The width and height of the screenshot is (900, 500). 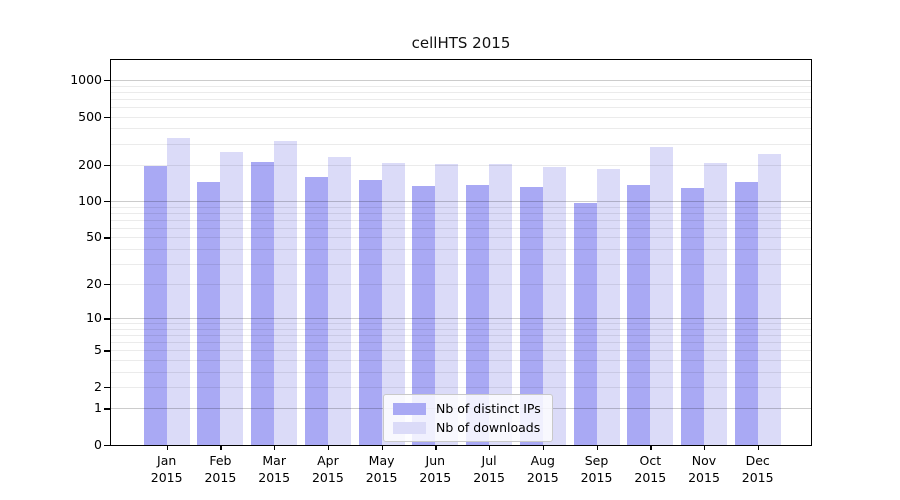 What do you see at coordinates (554, 306) in the screenshot?
I see `bar-downloads-aug` at bounding box center [554, 306].